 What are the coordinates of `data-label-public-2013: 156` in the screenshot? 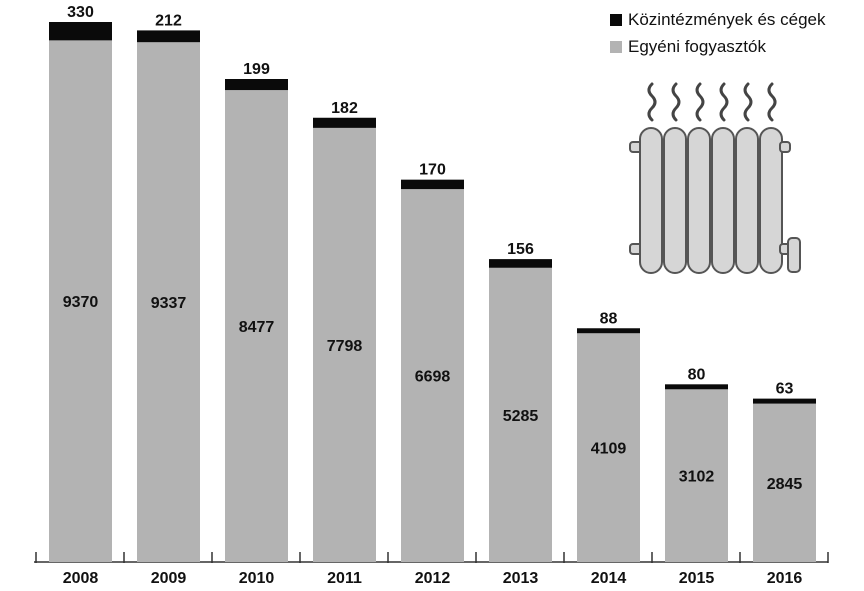 It's located at (520, 249).